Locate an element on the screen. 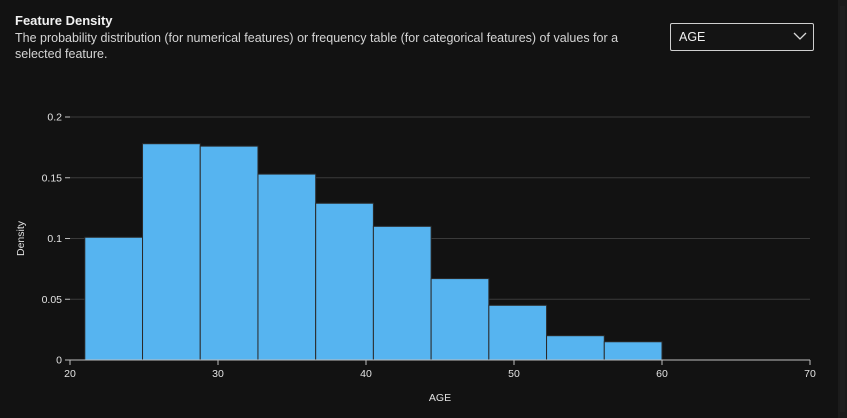 The width and height of the screenshot is (847, 418). scrollbar is located at coordinates (842, 209).